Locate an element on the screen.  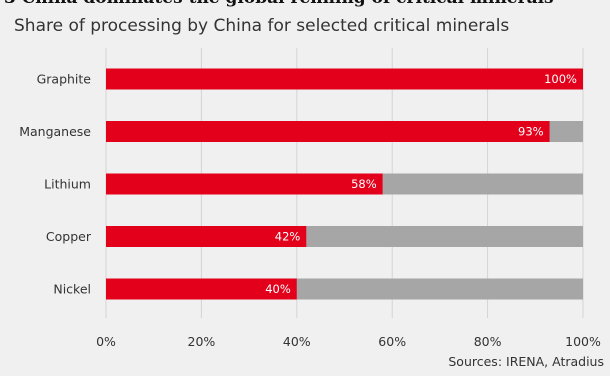
category-label-manganese: Manganese is located at coordinates (55, 131).